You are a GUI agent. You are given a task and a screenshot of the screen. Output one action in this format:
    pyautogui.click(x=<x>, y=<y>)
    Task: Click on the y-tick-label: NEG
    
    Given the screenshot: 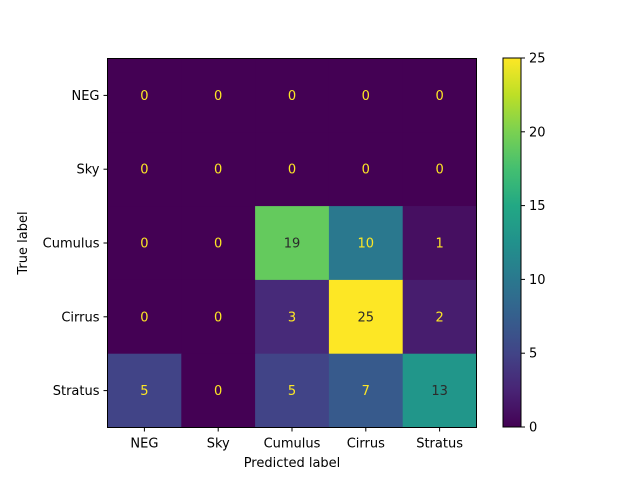 What is the action you would take?
    pyautogui.click(x=85, y=96)
    